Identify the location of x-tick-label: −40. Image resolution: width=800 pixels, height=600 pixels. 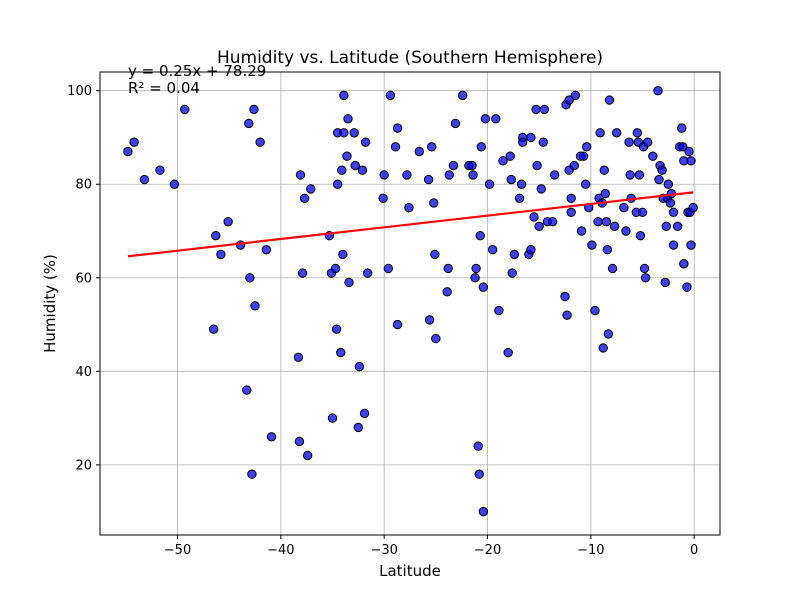
(280, 550).